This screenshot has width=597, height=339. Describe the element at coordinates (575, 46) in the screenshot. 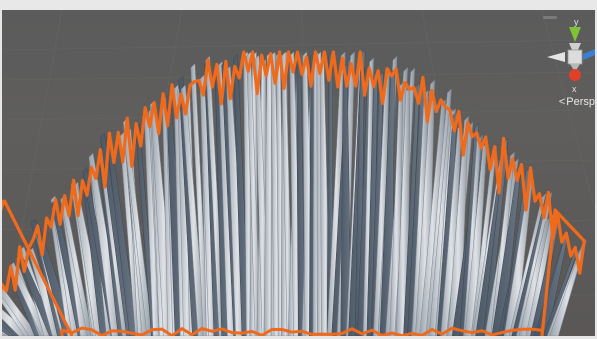

I see `gizmo-neg-z-cone` at that location.